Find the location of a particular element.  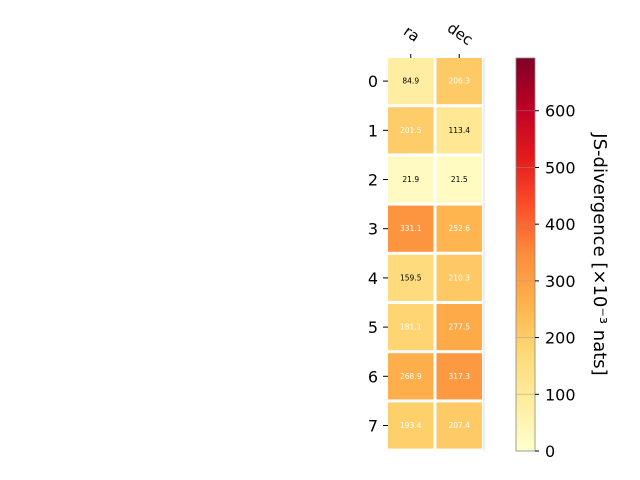

row-label: 1 is located at coordinates (373, 130).